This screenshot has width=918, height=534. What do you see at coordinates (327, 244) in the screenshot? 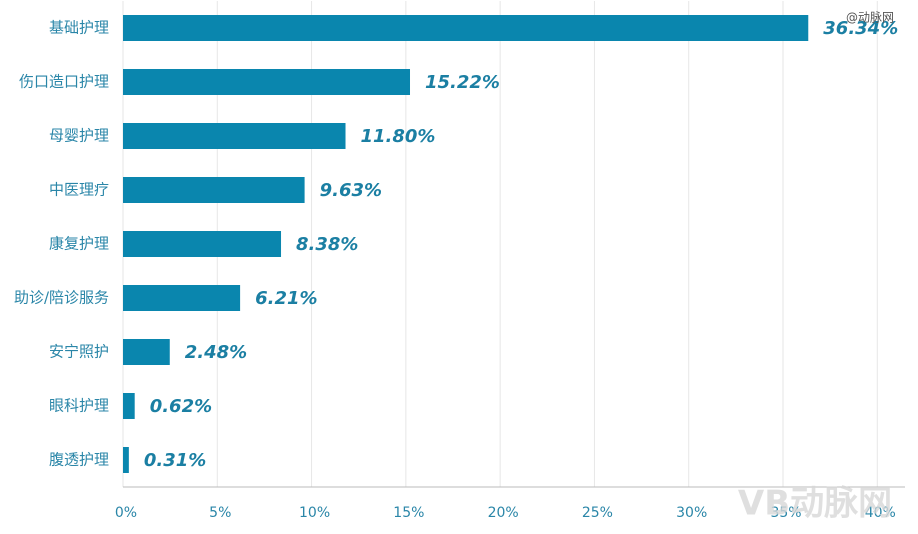
I see `value-label: 8.38%` at bounding box center [327, 244].